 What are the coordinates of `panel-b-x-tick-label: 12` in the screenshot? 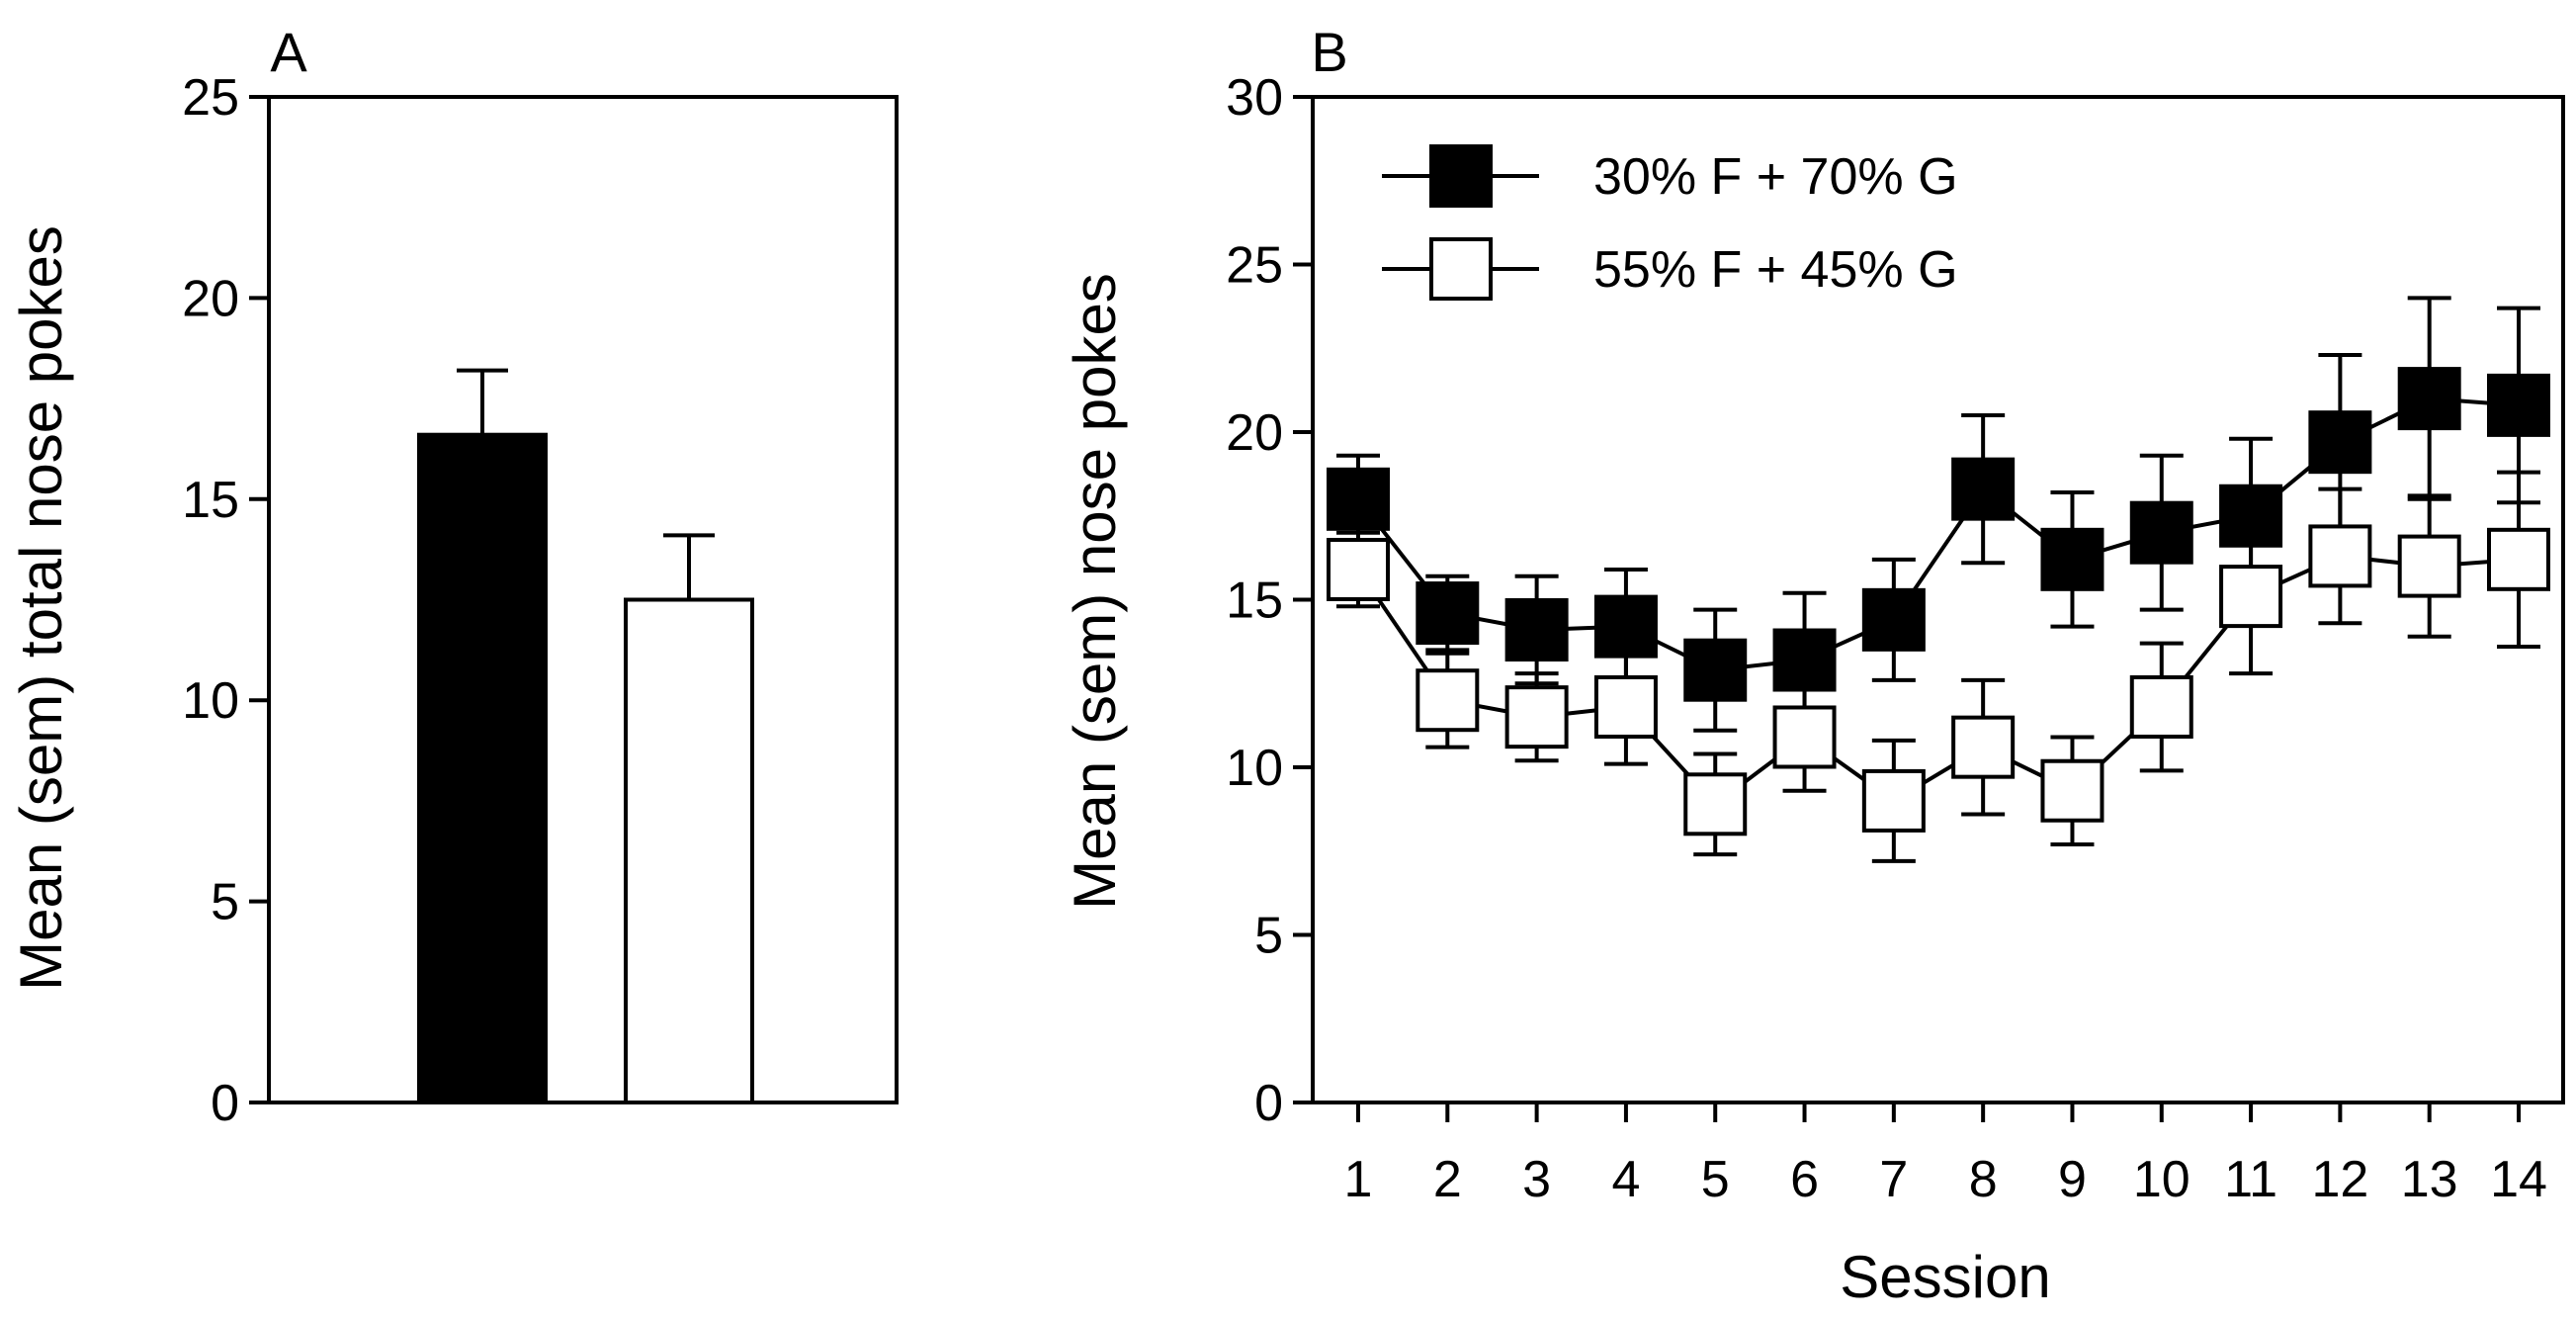 It's located at (2339, 1179).